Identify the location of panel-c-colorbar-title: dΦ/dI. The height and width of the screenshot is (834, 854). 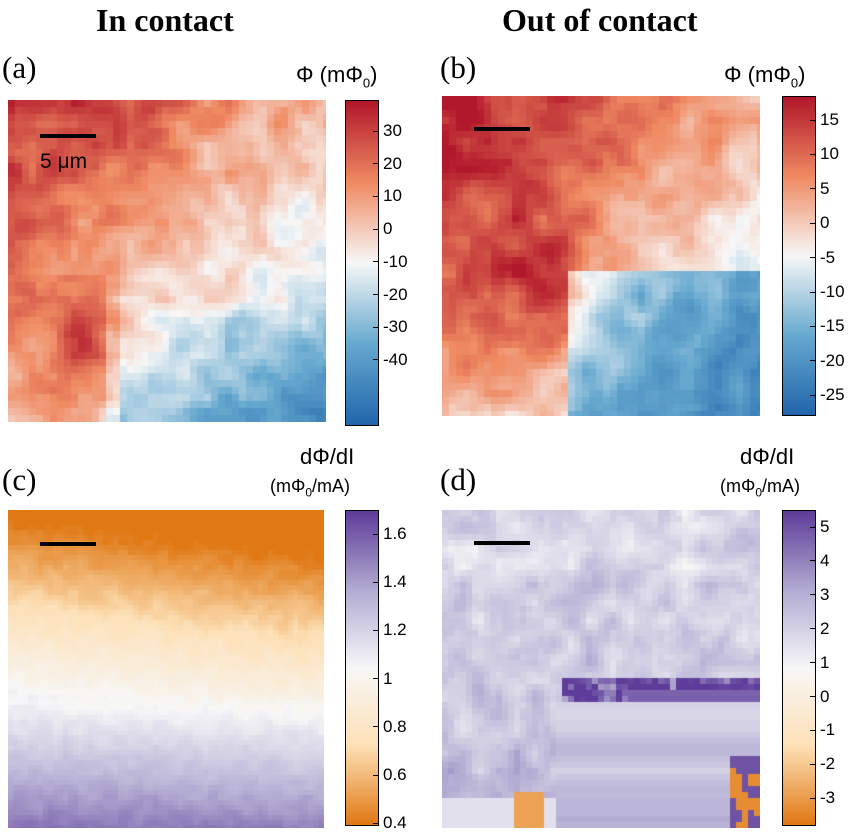
(327, 456).